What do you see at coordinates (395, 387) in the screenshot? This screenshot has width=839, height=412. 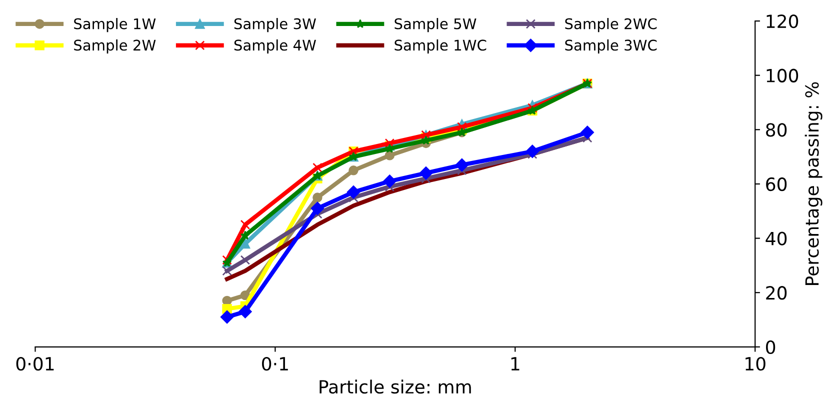 I see `x-axis-title: Particle size: mm` at bounding box center [395, 387].